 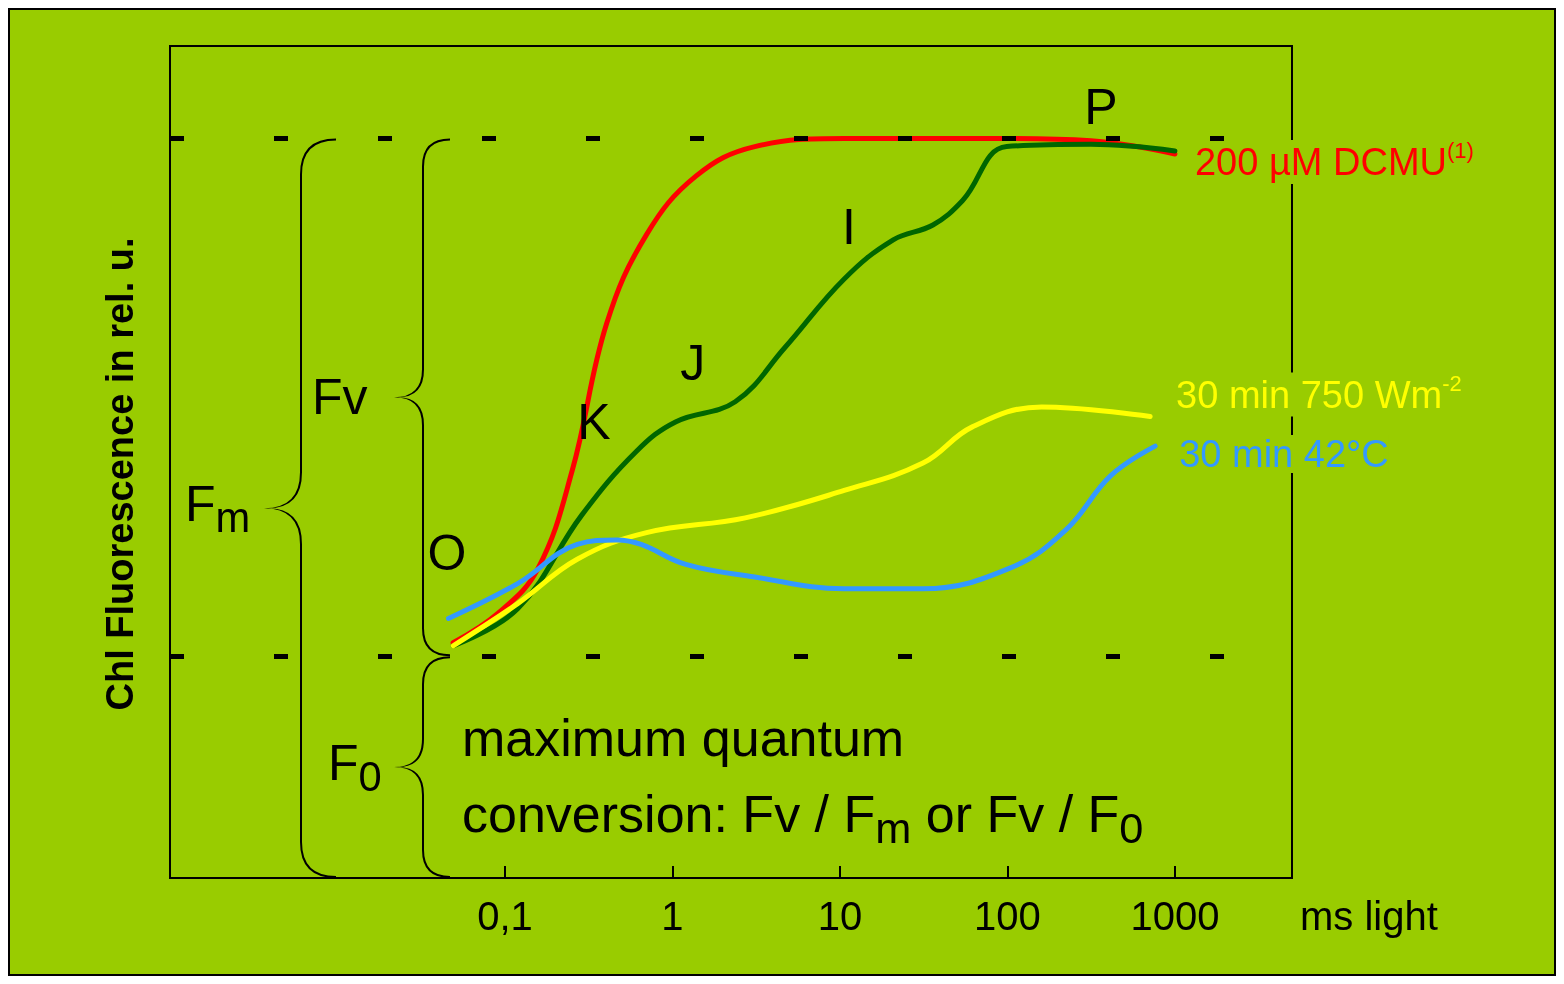 What do you see at coordinates (803, 781) in the screenshot?
I see `annotation: maximum quantum conversion: Fv / F$_{m}$ or Fv / F$_{0}$` at bounding box center [803, 781].